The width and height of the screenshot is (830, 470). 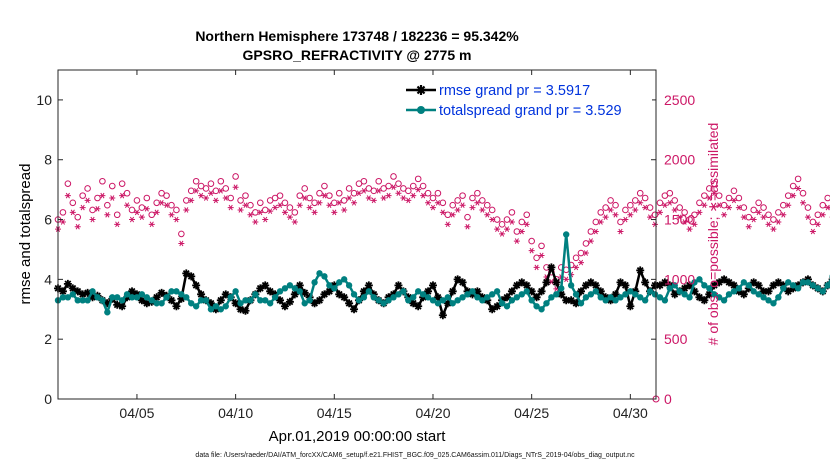 I want to click on y2-axis-label: # of obs: o=possible; ∗=assimilated, so click(x=713, y=234).